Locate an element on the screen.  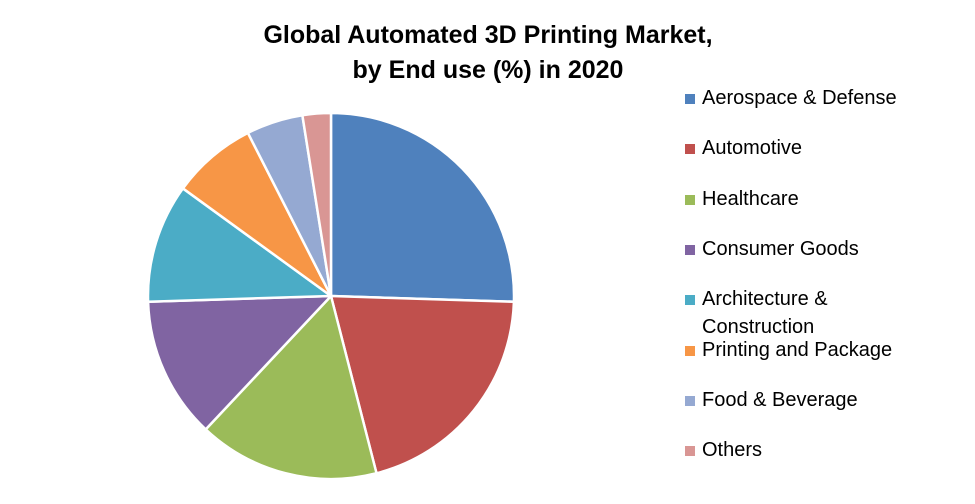
legend-label: Others is located at coordinates (732, 450).